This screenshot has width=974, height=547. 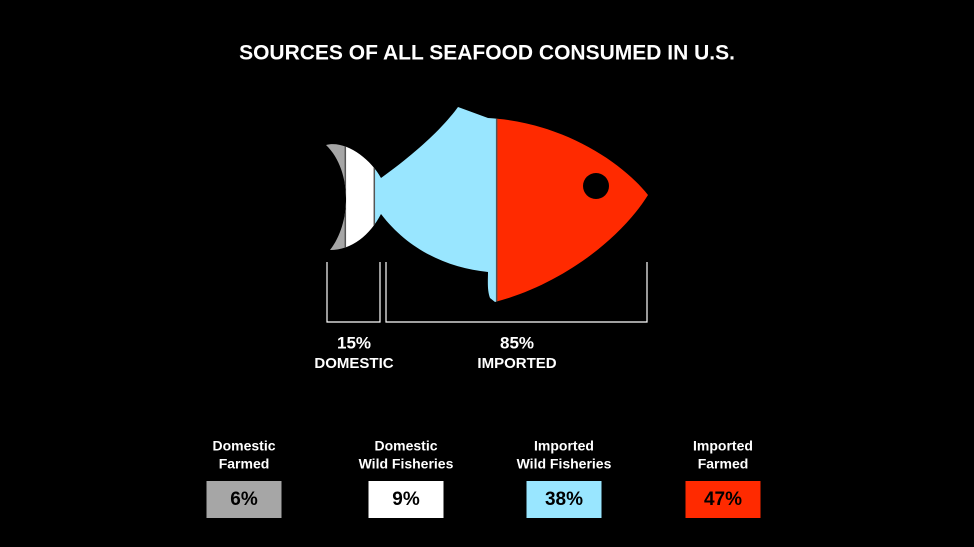 What do you see at coordinates (353, 363) in the screenshot?
I see `group-label: DOMESTIC` at bounding box center [353, 363].